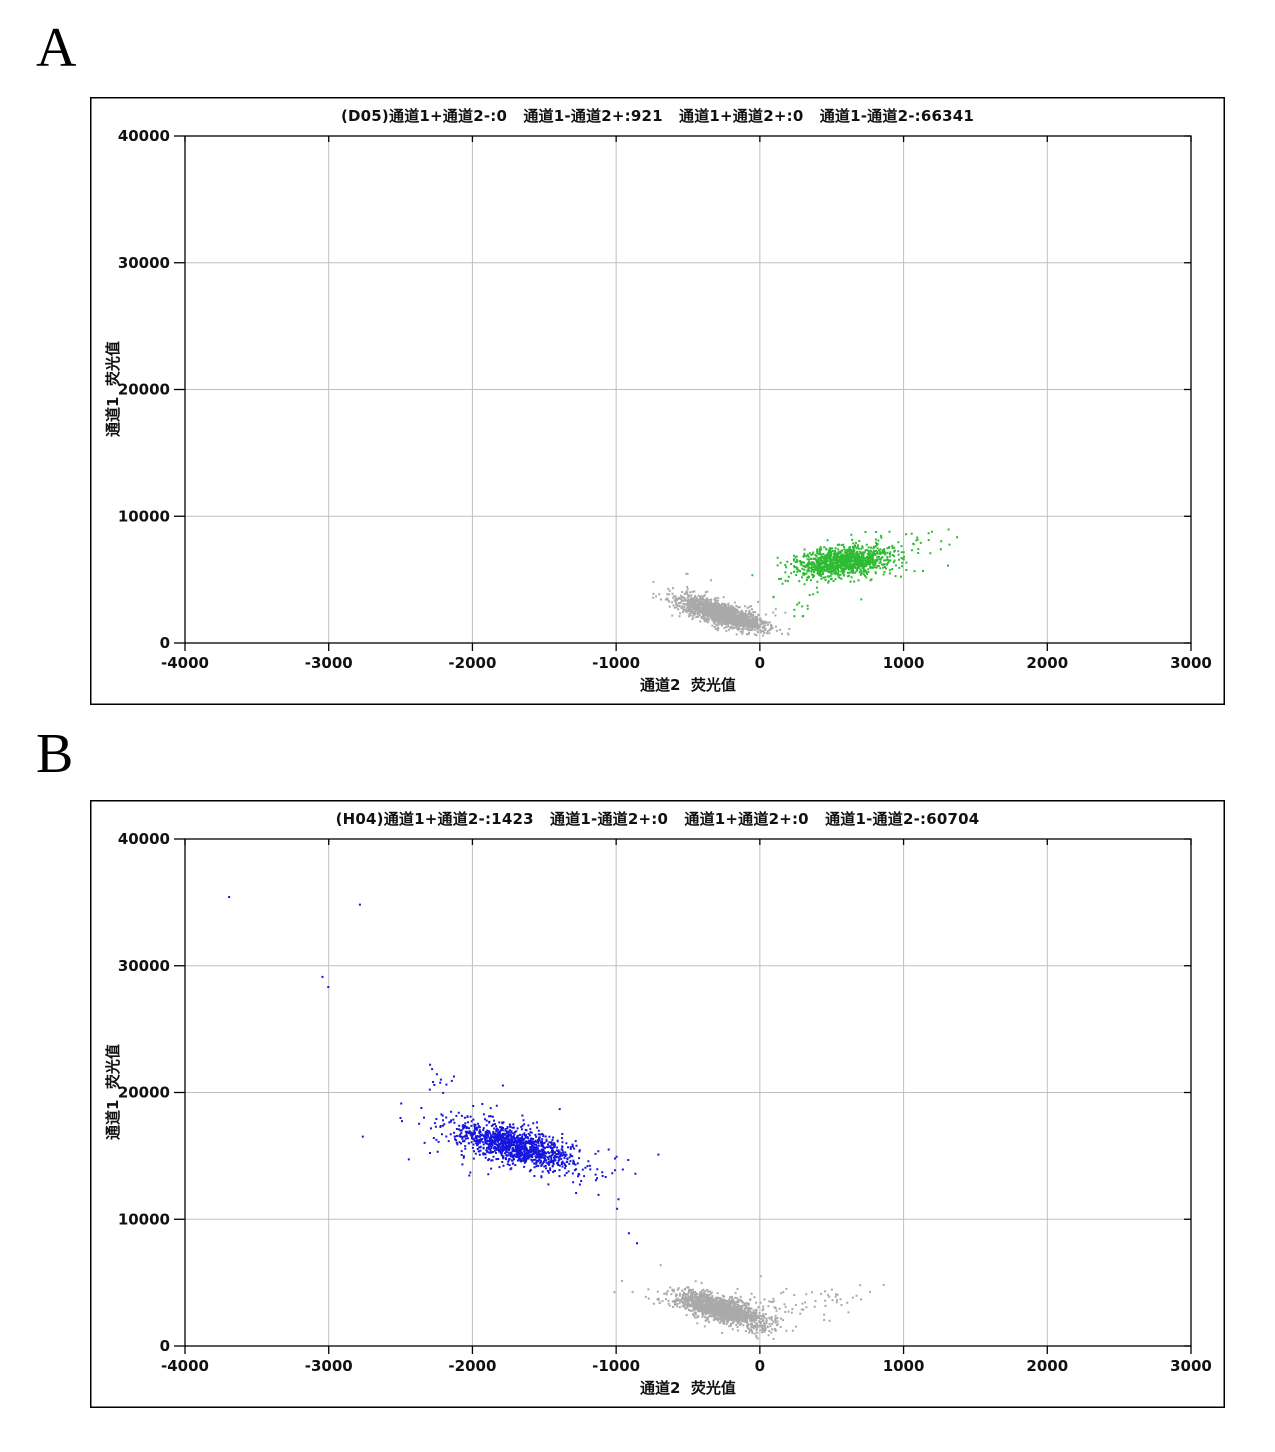  Describe the element at coordinates (688, 1388) in the screenshot. I see `x-axis-label-b: 通道2 荧光值` at that location.